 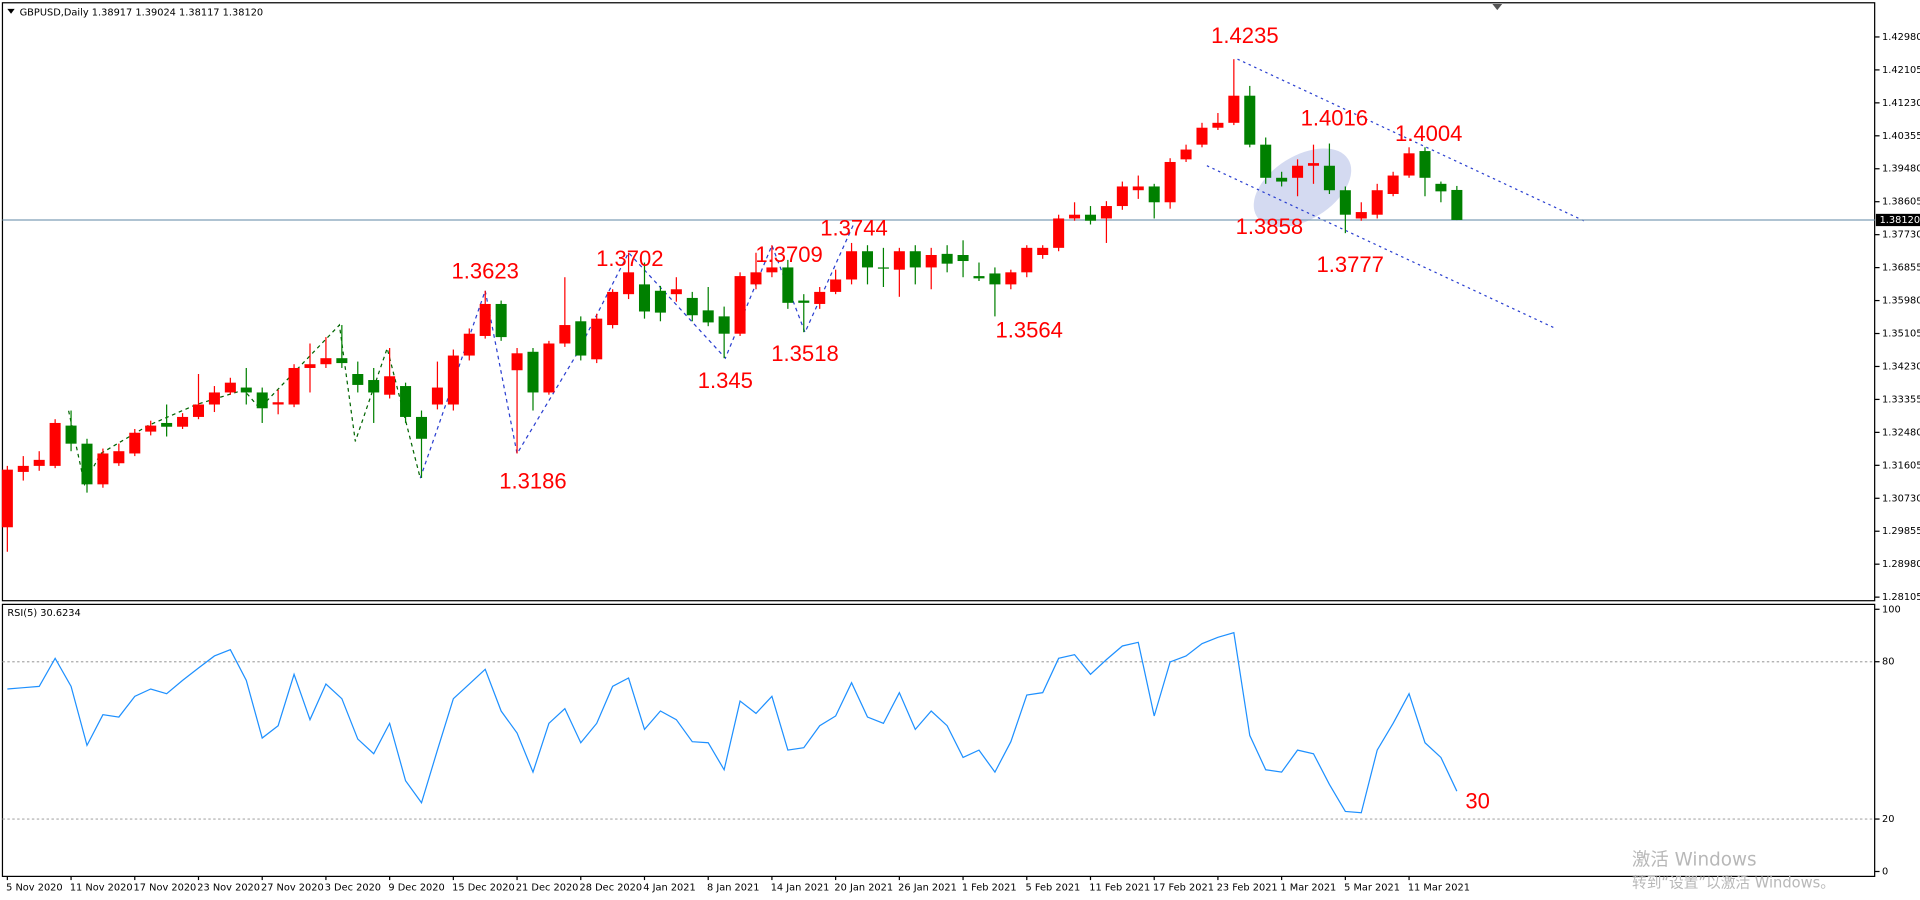 What do you see at coordinates (1901, 103) in the screenshot?
I see `y-tick-label: 1.41230` at bounding box center [1901, 103].